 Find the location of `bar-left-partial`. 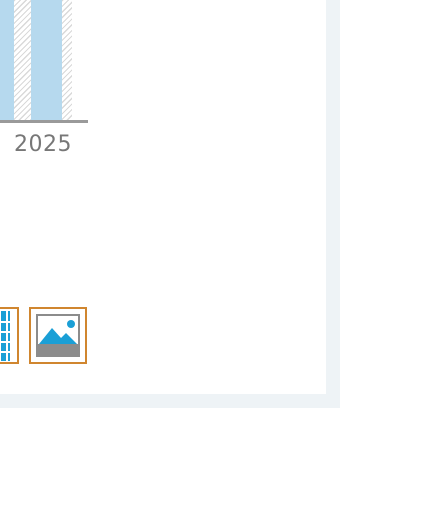

bar-left-partial is located at coordinates (7, 60).